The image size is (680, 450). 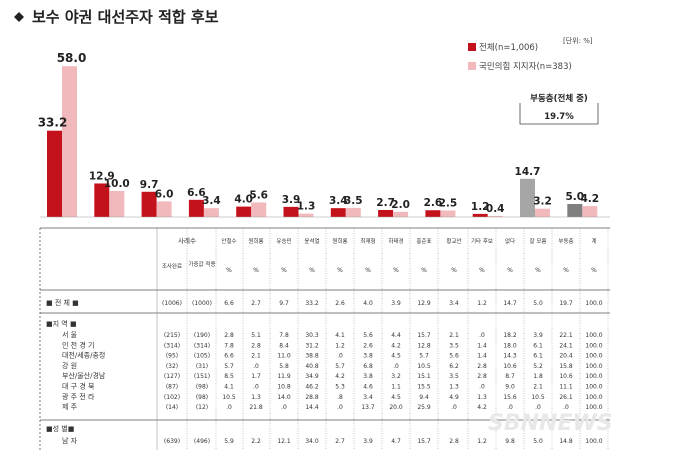 I want to click on data-label-series-1-11: 14.7, so click(x=528, y=172).